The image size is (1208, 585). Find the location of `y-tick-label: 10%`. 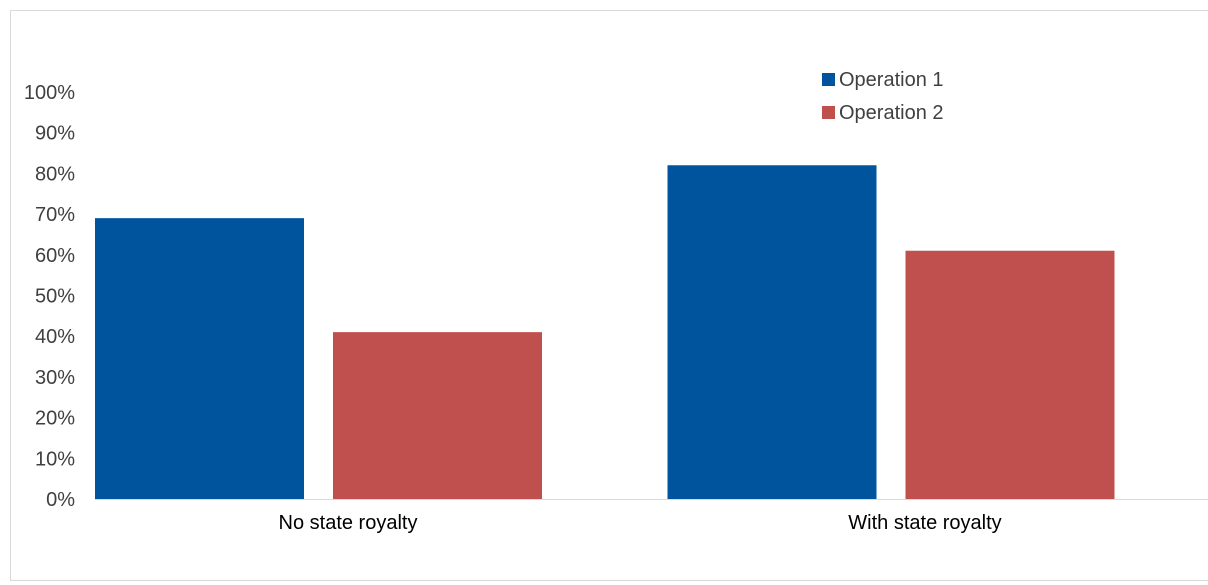

y-tick-label: 10% is located at coordinates (55, 459).